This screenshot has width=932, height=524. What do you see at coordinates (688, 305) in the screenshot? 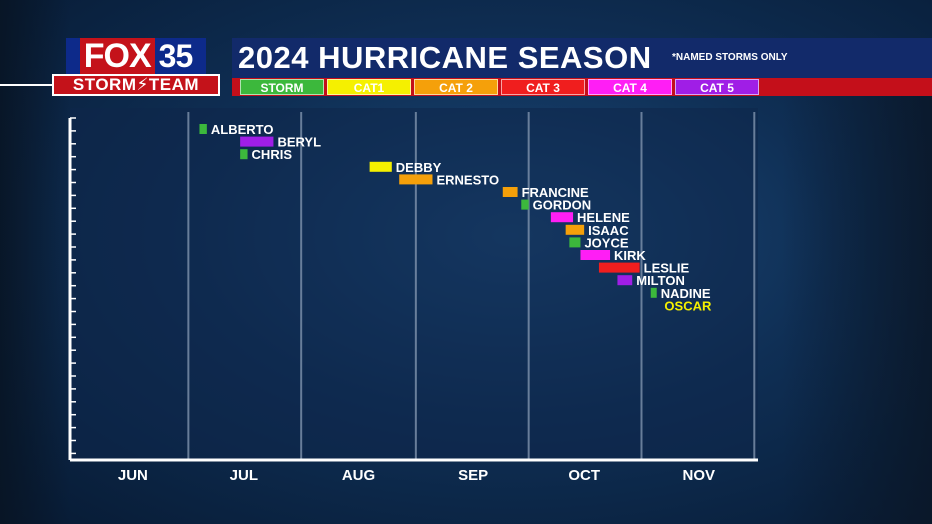
I see `storm-label-oscar: OSCAR` at bounding box center [688, 305].